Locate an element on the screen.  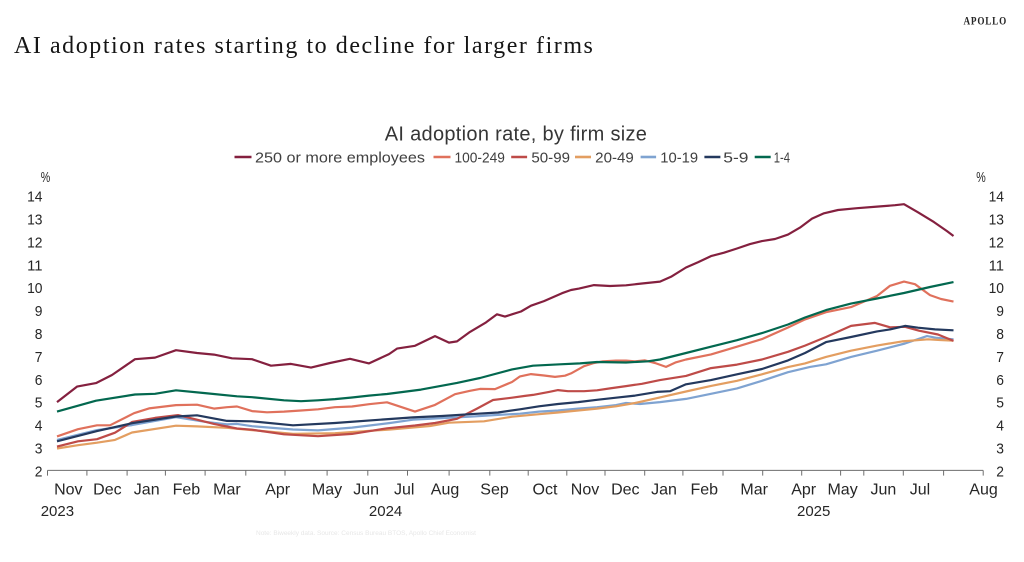
svg-text: 20-49 is located at coordinates (614, 158).